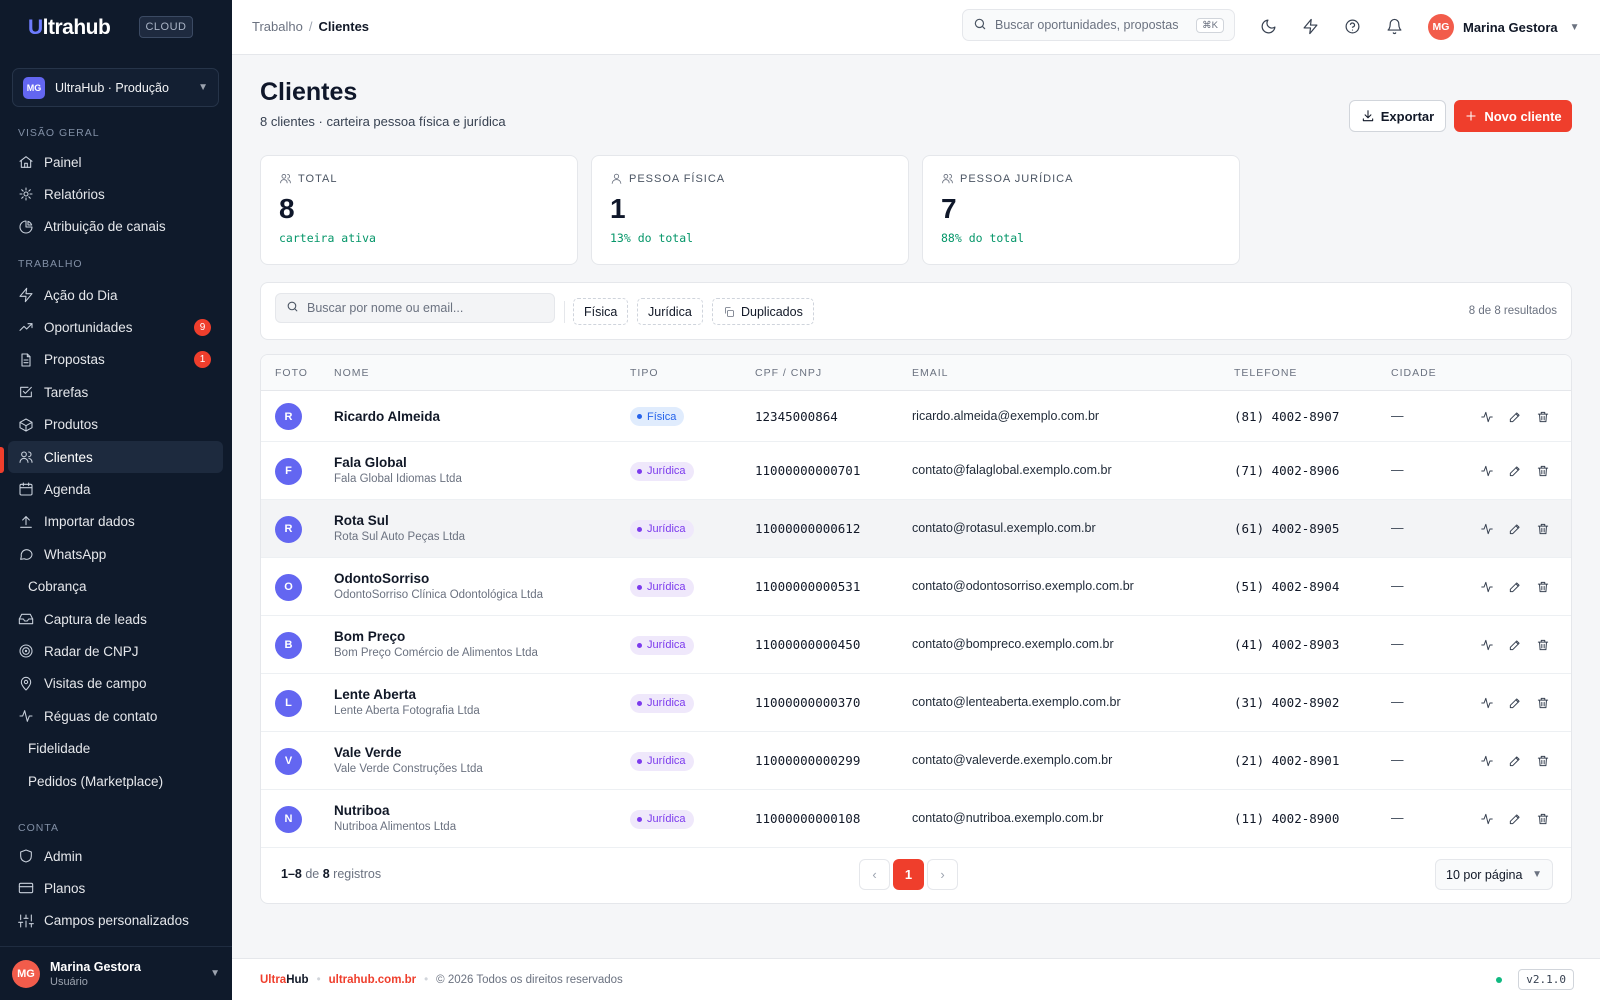 The image size is (1600, 1000). I want to click on col-telefone: TELEFONE, so click(1266, 373).